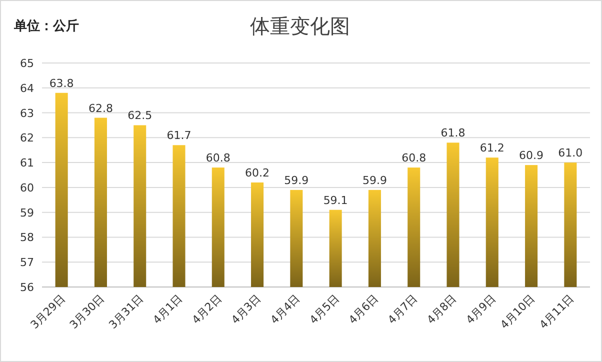  I want to click on x-tick-label: 4月5日, so click(324, 309).